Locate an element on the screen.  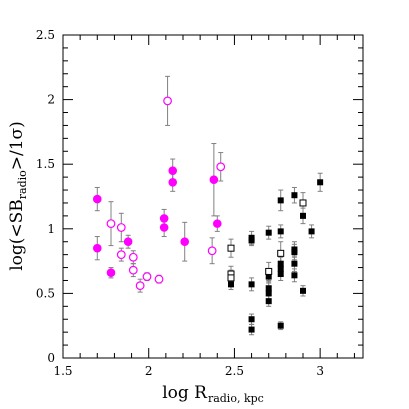
y-tick-label: 0.5 is located at coordinates (45, 293).